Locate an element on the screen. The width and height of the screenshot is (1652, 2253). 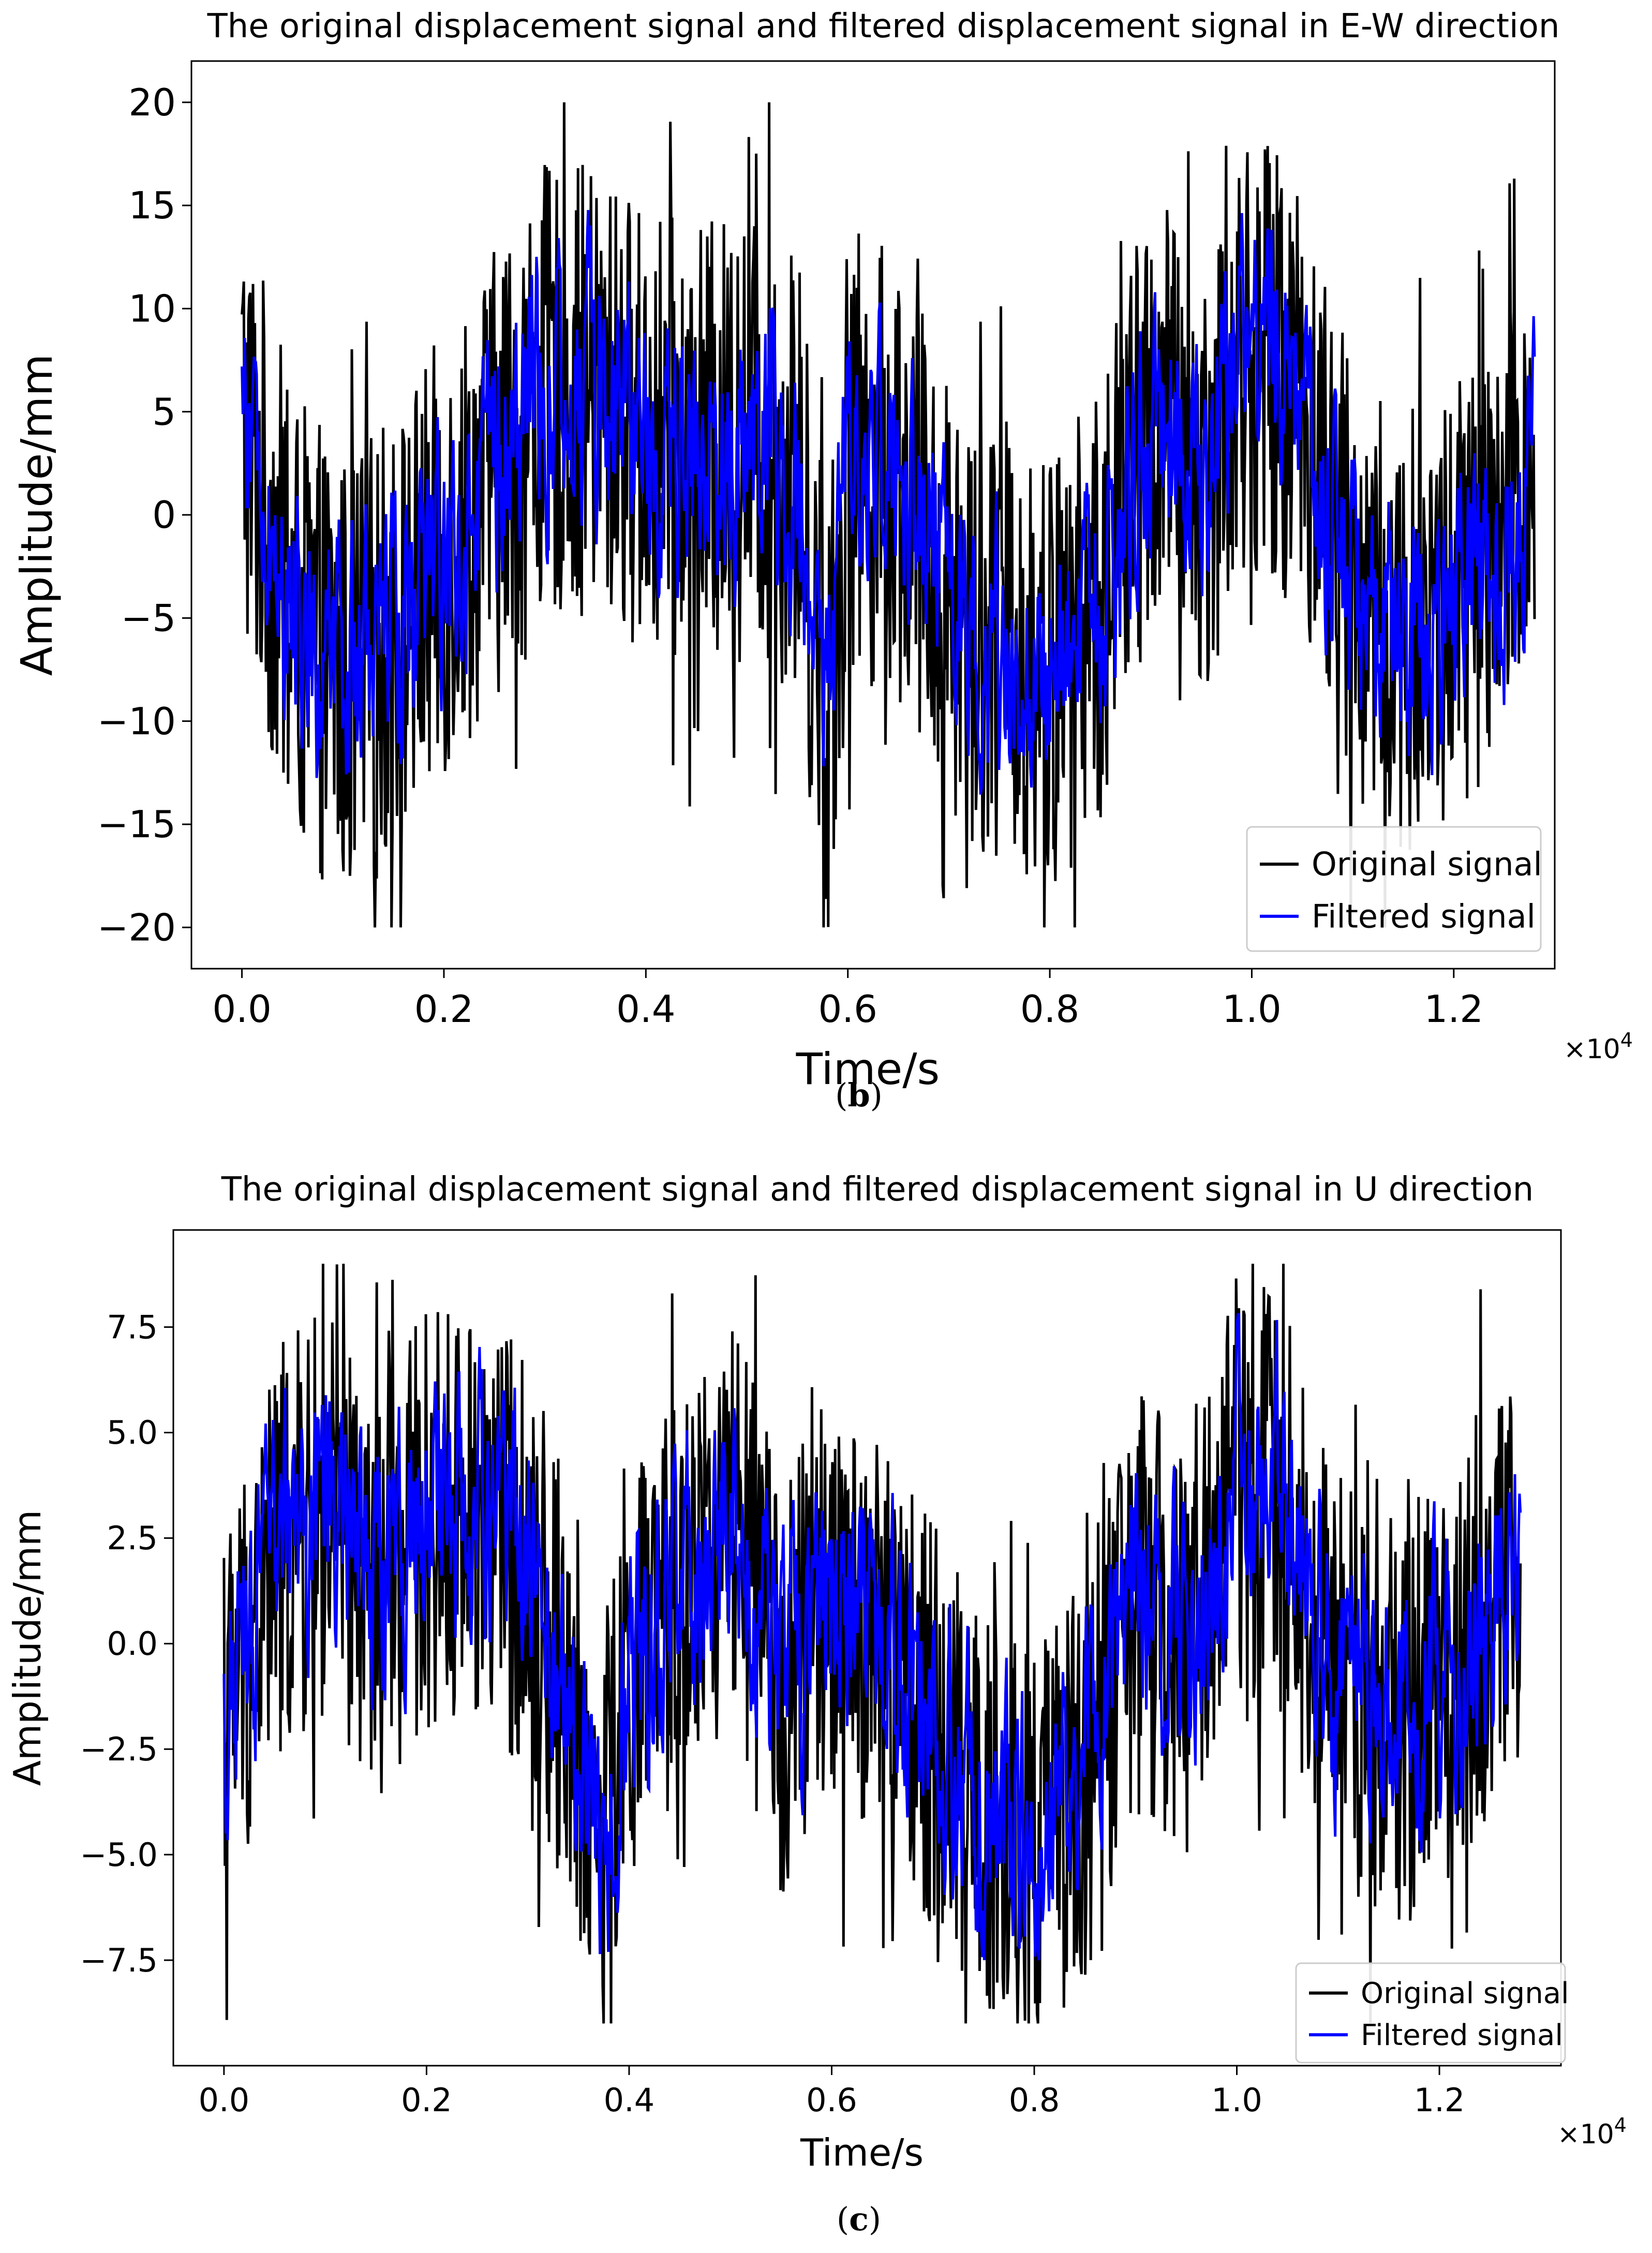
y-tick-label: 5 is located at coordinates (164, 412).